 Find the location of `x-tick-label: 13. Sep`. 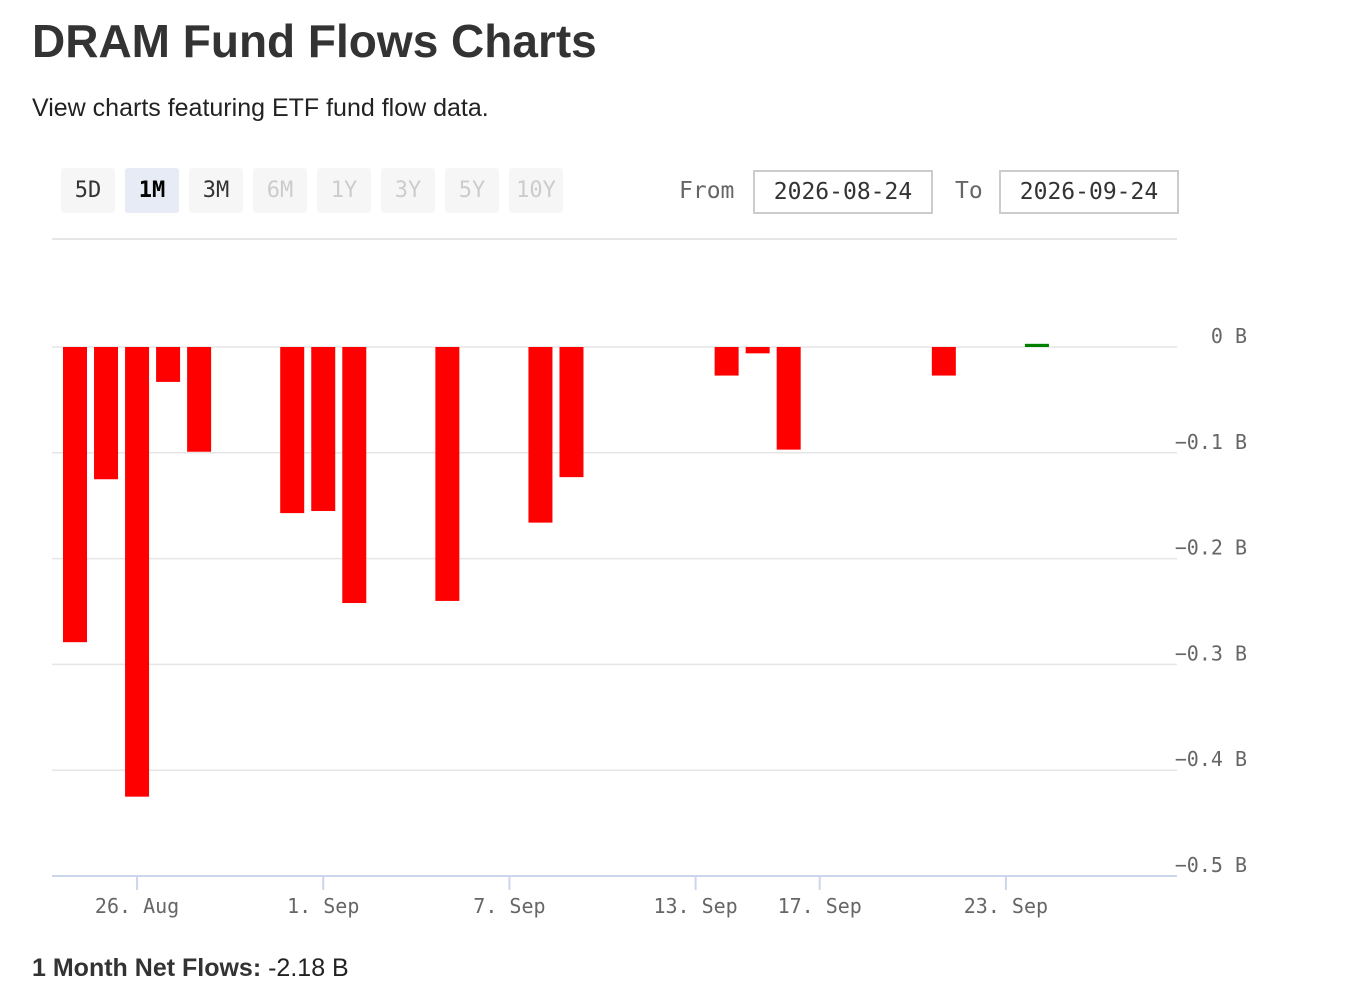

x-tick-label: 13. Sep is located at coordinates (695, 906).